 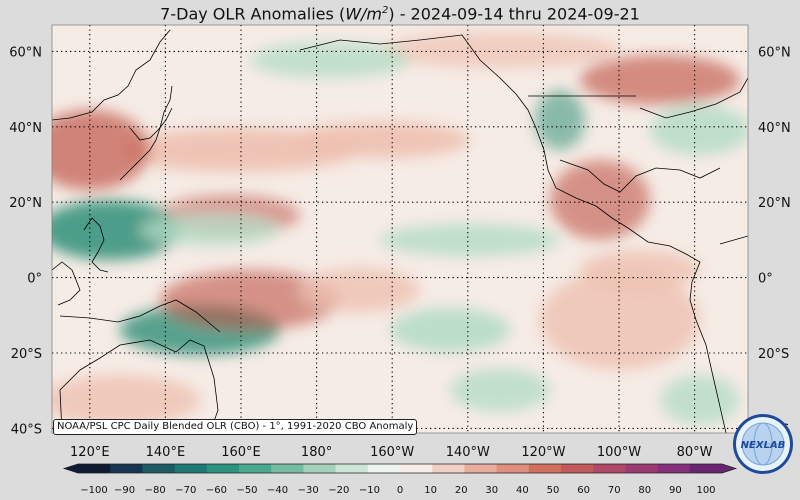 What do you see at coordinates (693, 98) in the screenshot?
I see `coast-north-atlantic` at bounding box center [693, 98].